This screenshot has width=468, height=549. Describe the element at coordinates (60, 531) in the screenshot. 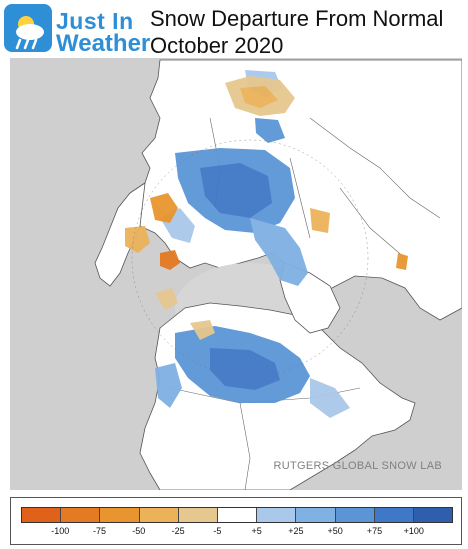

I see `legend-tick-label: -100` at that location.